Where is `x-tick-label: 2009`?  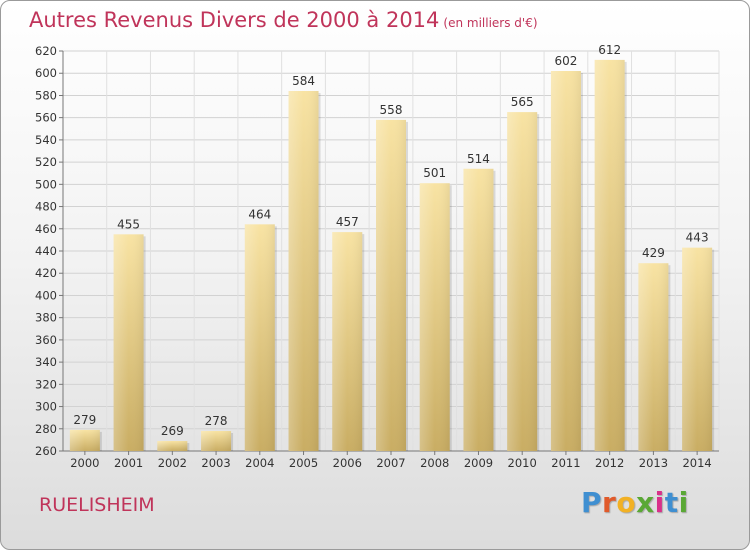
x-tick-label: 2009 is located at coordinates (478, 463).